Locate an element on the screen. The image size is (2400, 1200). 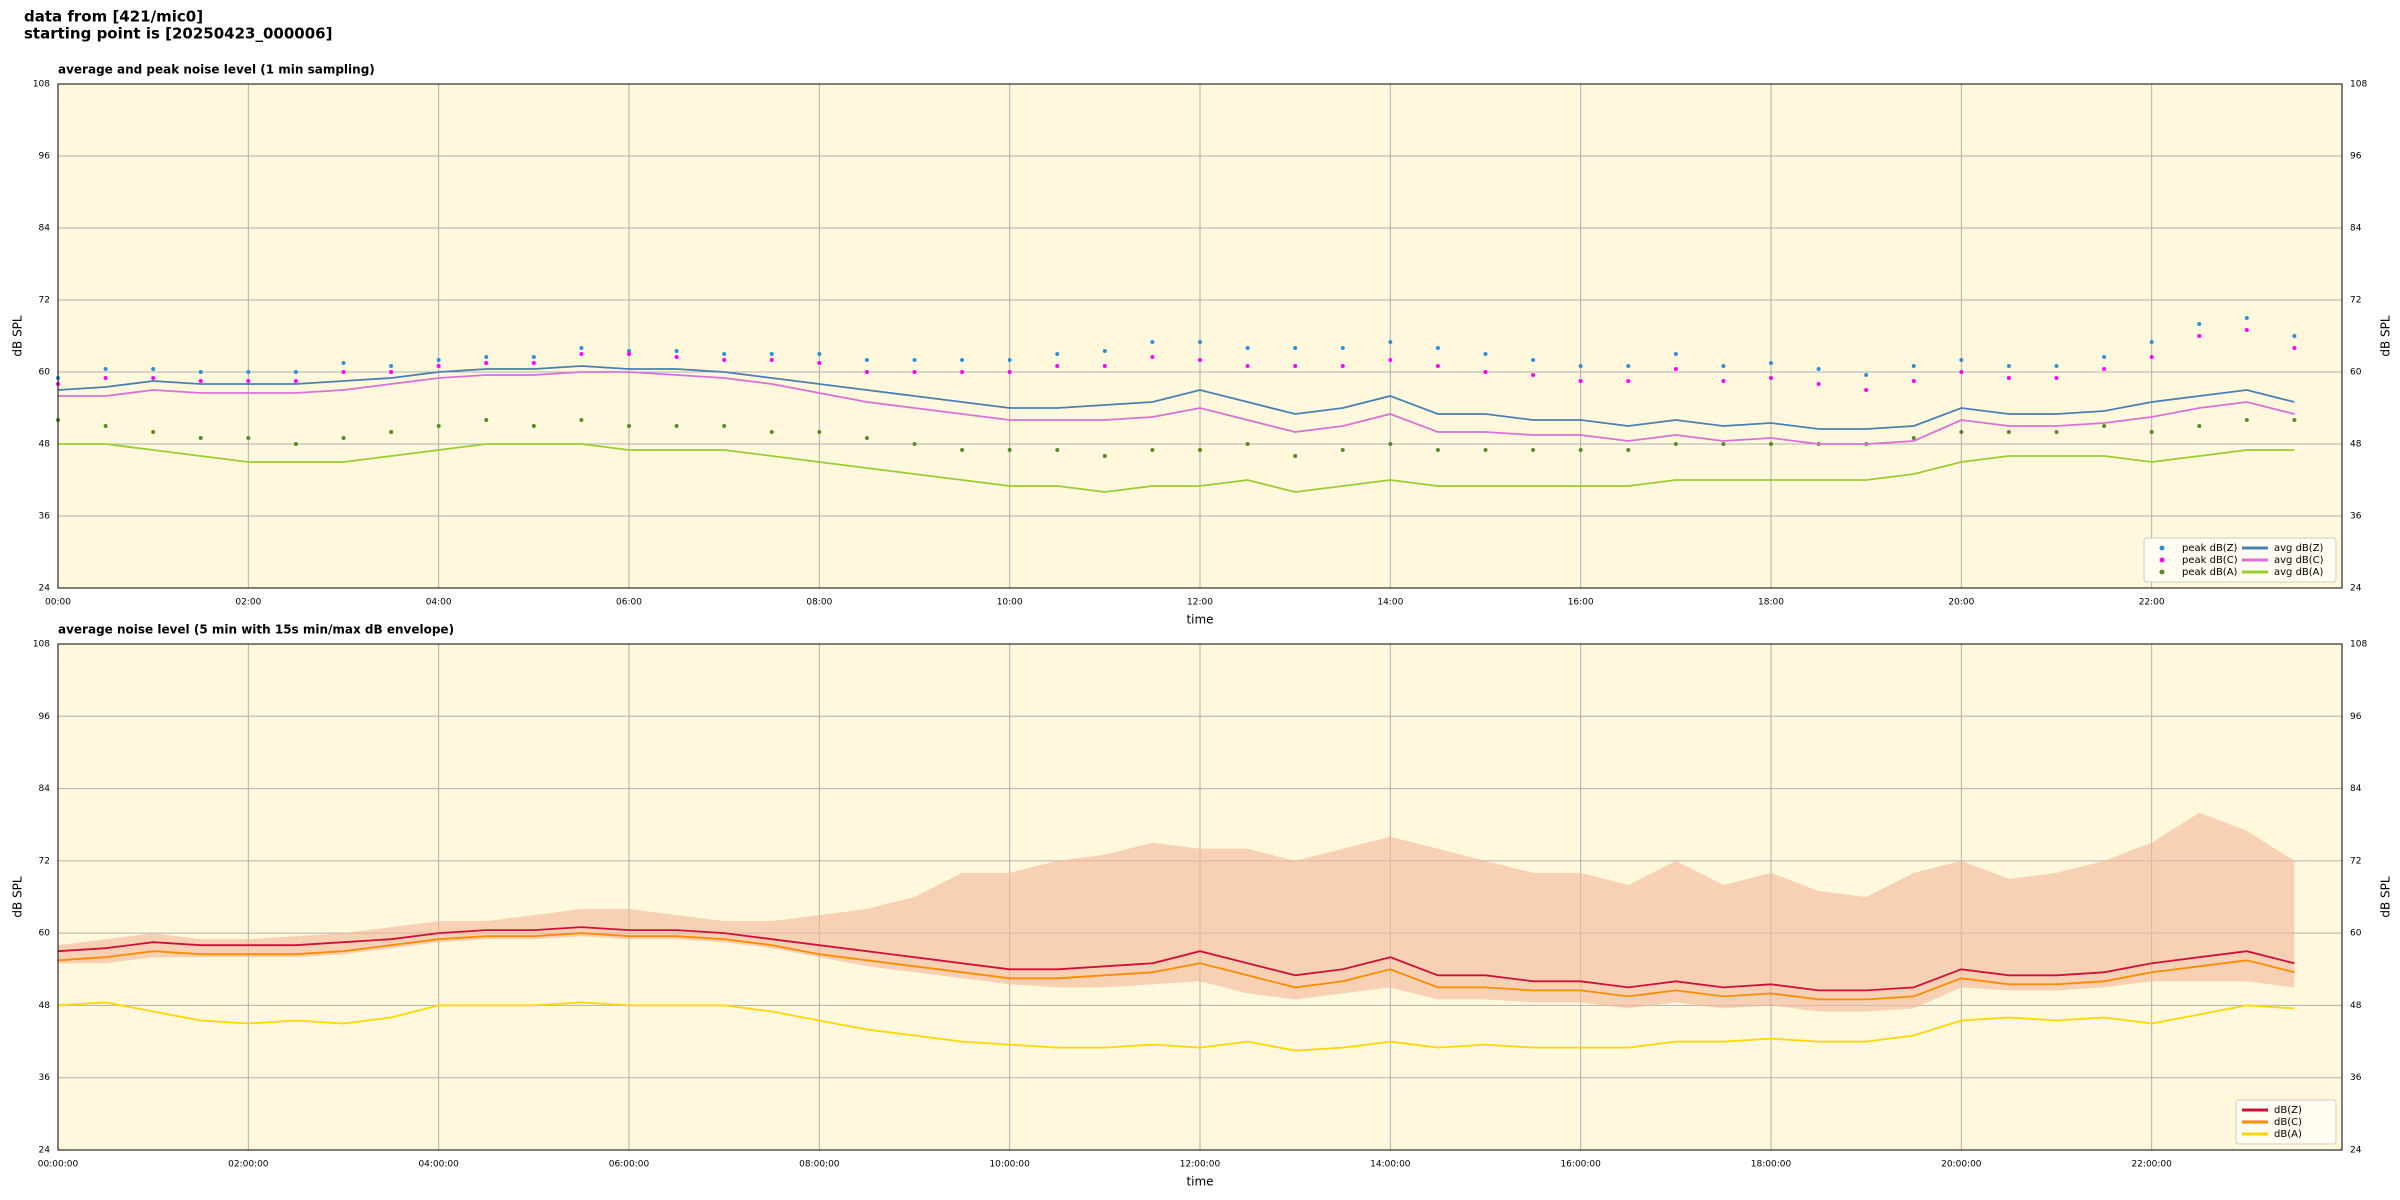
x-tick-label: 16:00 is located at coordinates (1581, 603).